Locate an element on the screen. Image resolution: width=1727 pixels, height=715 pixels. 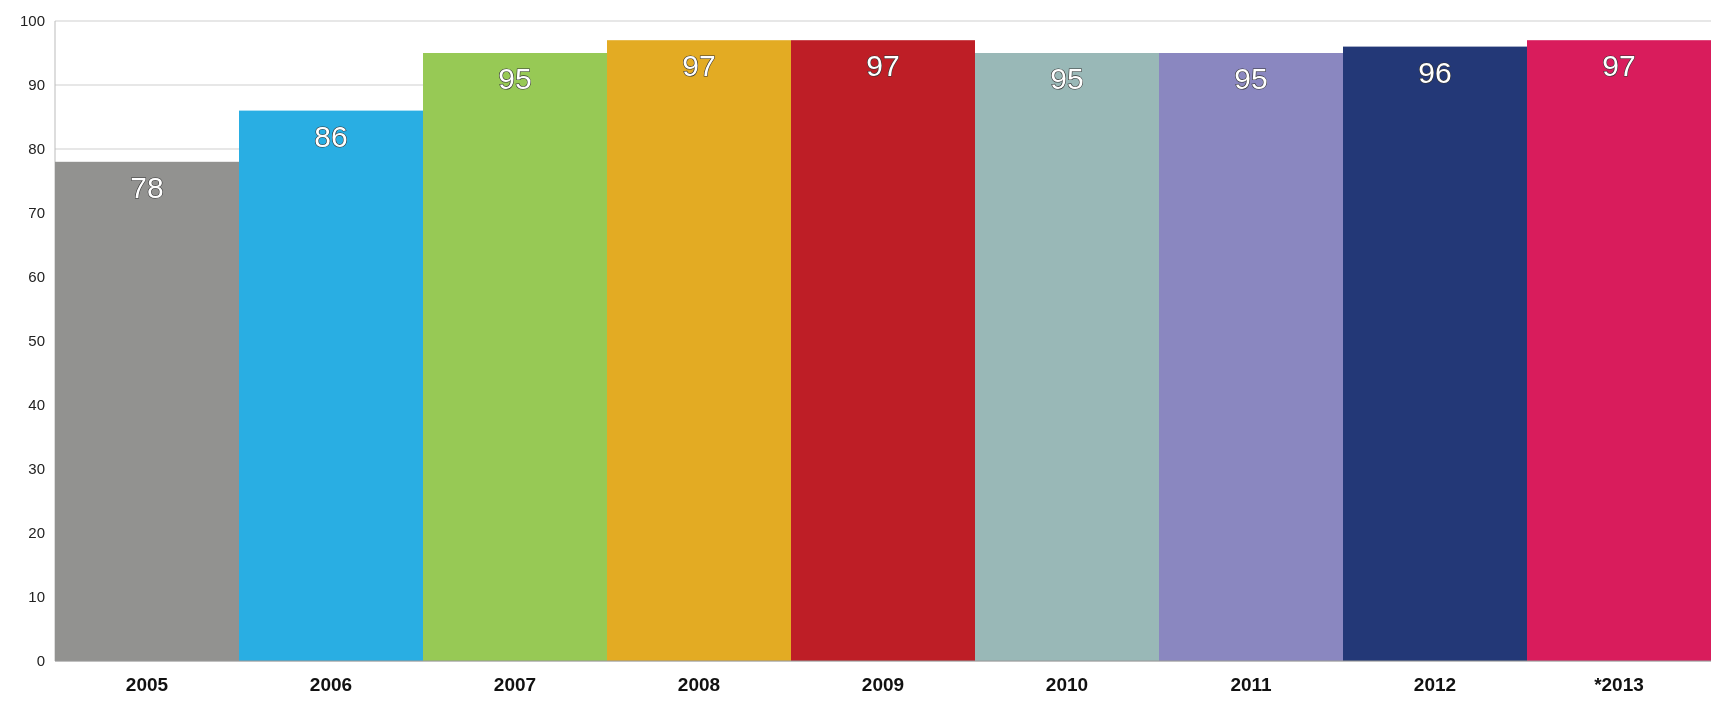
y-tick-label: 80 is located at coordinates (36, 149).